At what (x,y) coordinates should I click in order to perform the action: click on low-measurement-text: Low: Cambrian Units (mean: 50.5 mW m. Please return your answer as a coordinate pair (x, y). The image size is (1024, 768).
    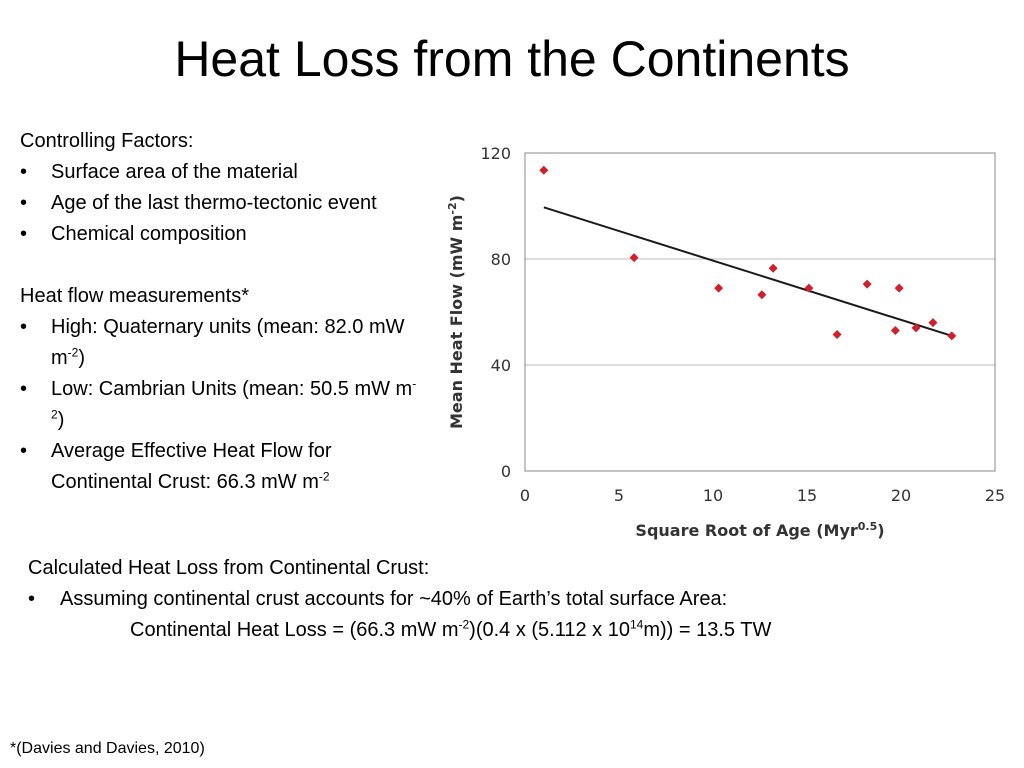
    Looking at the image, I should click on (232, 389).